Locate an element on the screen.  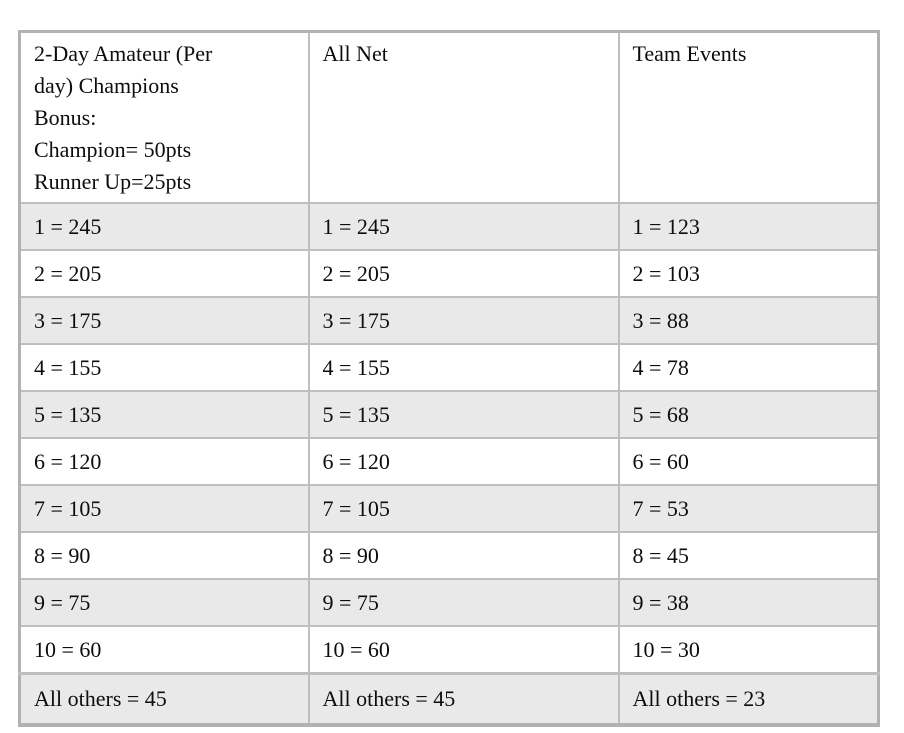
table-row: 1 = 245 1 = 245 1 = 123 is located at coordinates (449, 226).